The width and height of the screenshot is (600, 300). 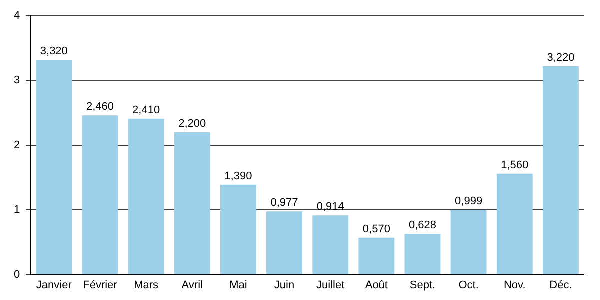 I want to click on data-label: 0,977, so click(x=284, y=203).